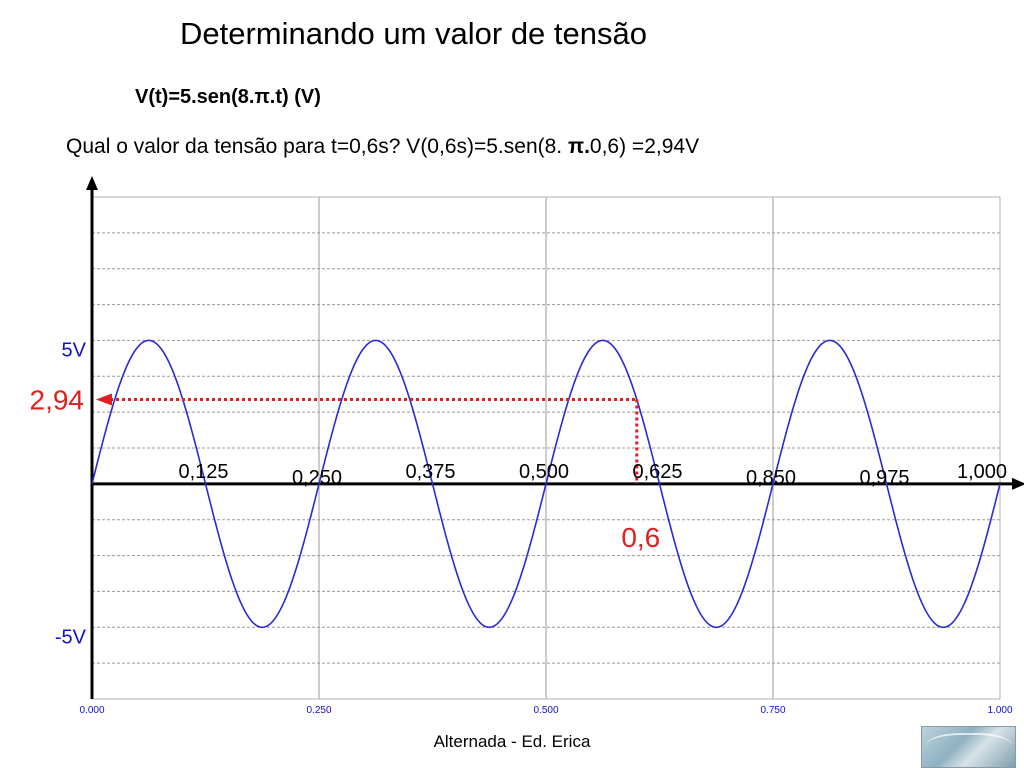 The height and width of the screenshot is (768, 1024). I want to click on question-part2: 0,6) =2,94V, so click(644, 146).